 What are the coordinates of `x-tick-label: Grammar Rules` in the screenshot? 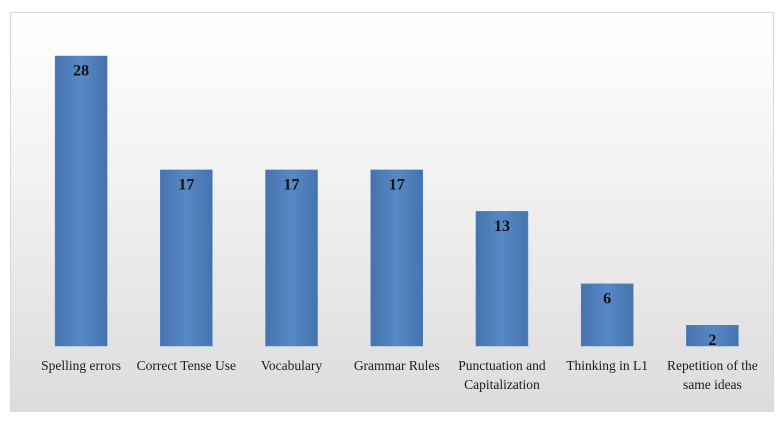 It's located at (396, 365).